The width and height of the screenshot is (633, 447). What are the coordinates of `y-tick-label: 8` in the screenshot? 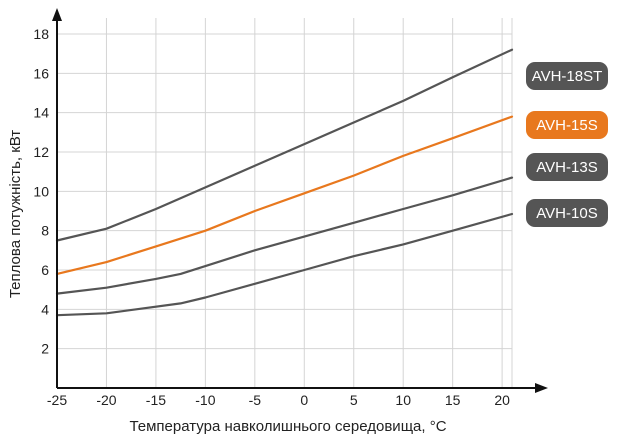 It's located at (45, 231).